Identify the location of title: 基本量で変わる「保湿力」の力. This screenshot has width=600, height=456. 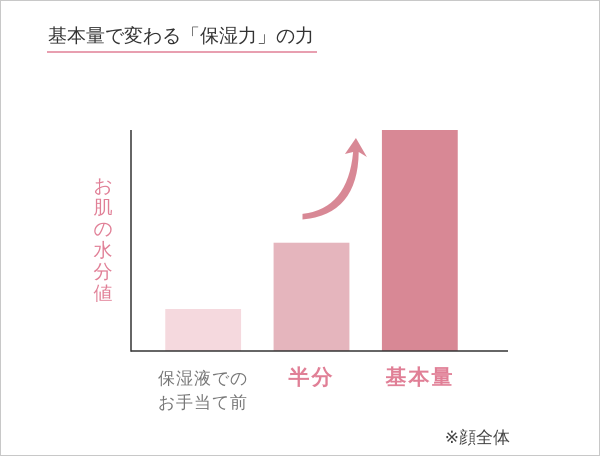
(181, 36).